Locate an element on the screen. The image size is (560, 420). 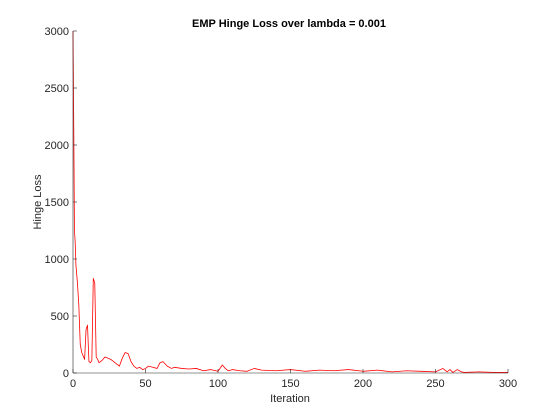
y-tick-label: 500 is located at coordinates (60, 317).